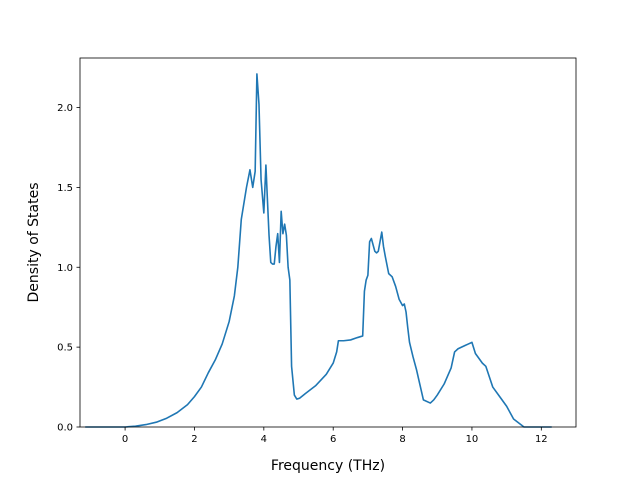 This screenshot has width=640, height=480. Describe the element at coordinates (264, 439) in the screenshot. I see `x-tick-label: 4` at that location.